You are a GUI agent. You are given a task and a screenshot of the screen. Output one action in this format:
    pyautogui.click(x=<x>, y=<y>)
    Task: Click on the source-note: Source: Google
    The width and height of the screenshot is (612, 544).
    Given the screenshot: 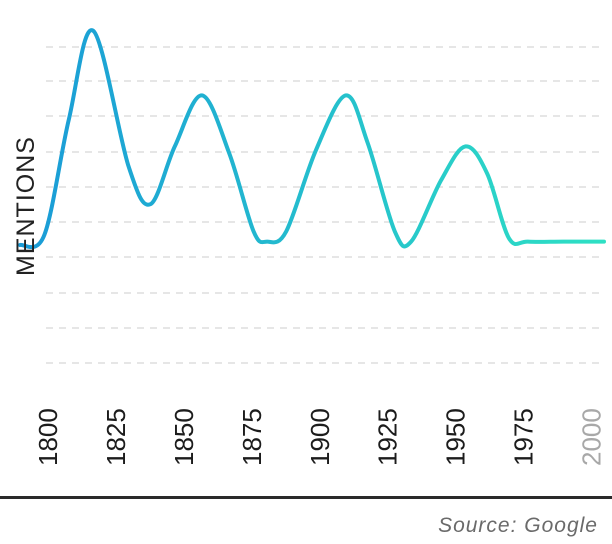 What is the action you would take?
    pyautogui.click(x=518, y=525)
    